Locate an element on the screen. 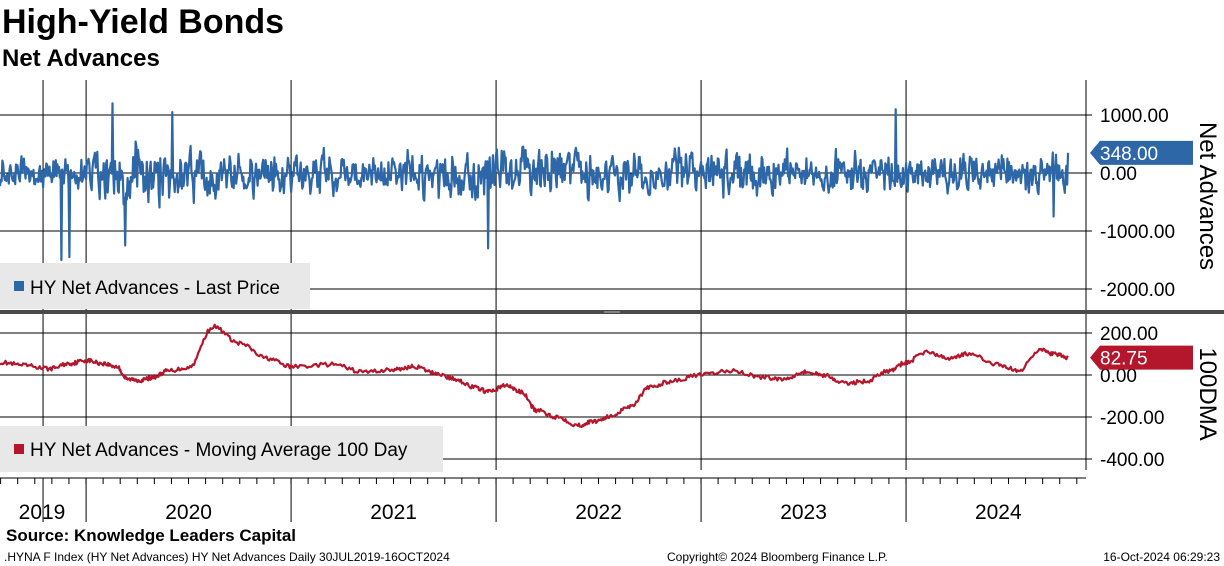  bottom-tick-label-2: -200.00 is located at coordinates (1132, 418).